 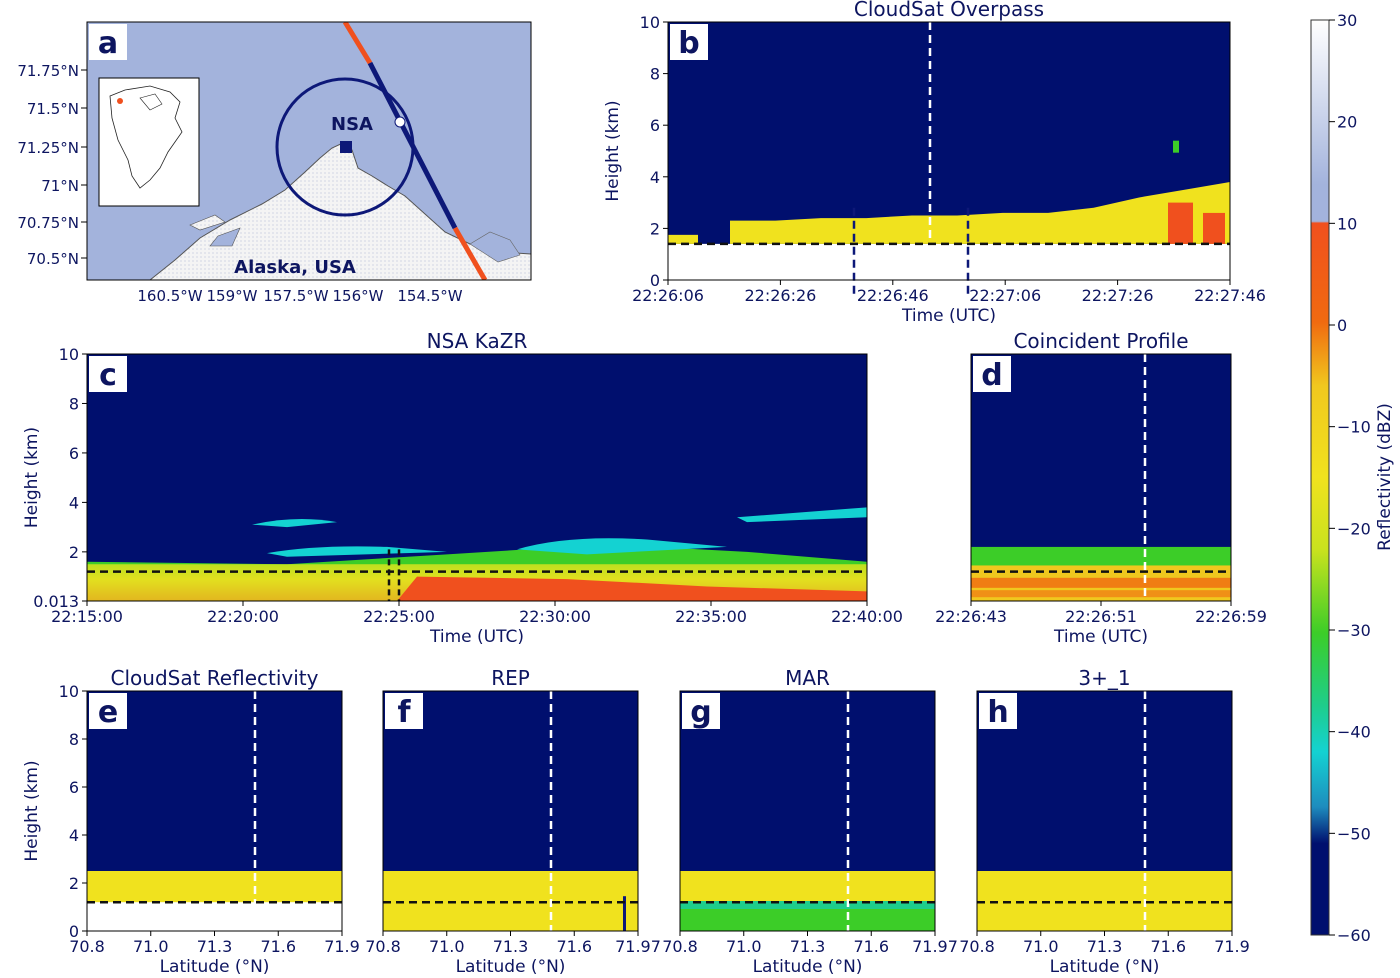 I want to click on lon-tick-label: 160.5°W, so click(x=169, y=296).